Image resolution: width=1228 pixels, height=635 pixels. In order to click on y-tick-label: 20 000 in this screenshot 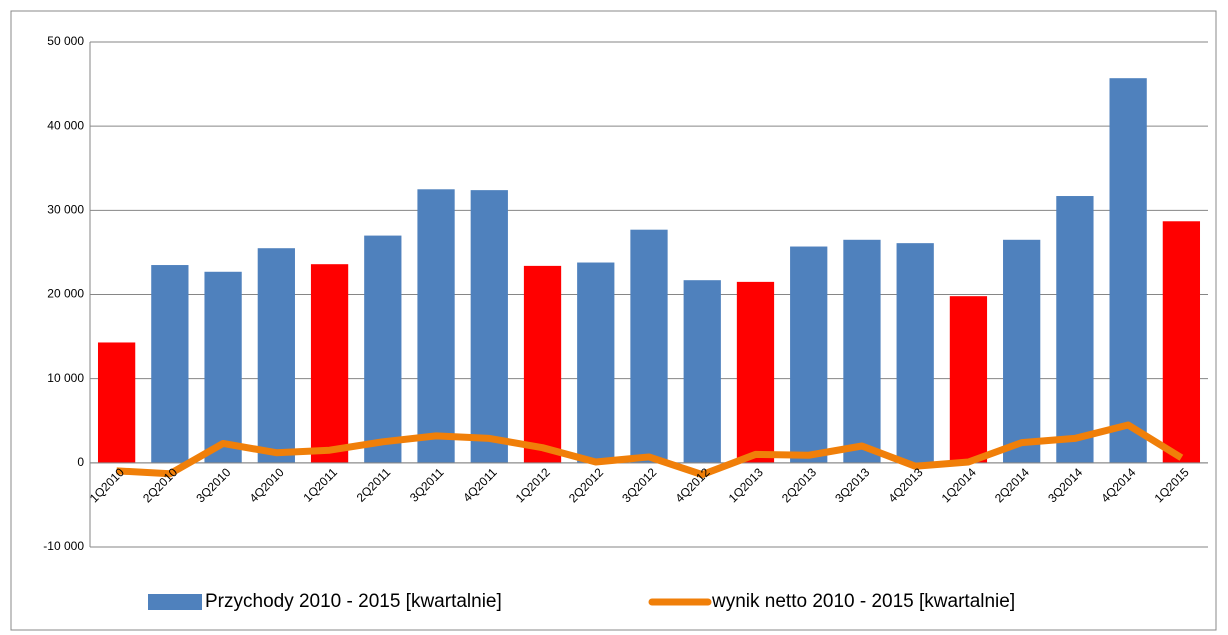, I will do `click(65, 294)`.